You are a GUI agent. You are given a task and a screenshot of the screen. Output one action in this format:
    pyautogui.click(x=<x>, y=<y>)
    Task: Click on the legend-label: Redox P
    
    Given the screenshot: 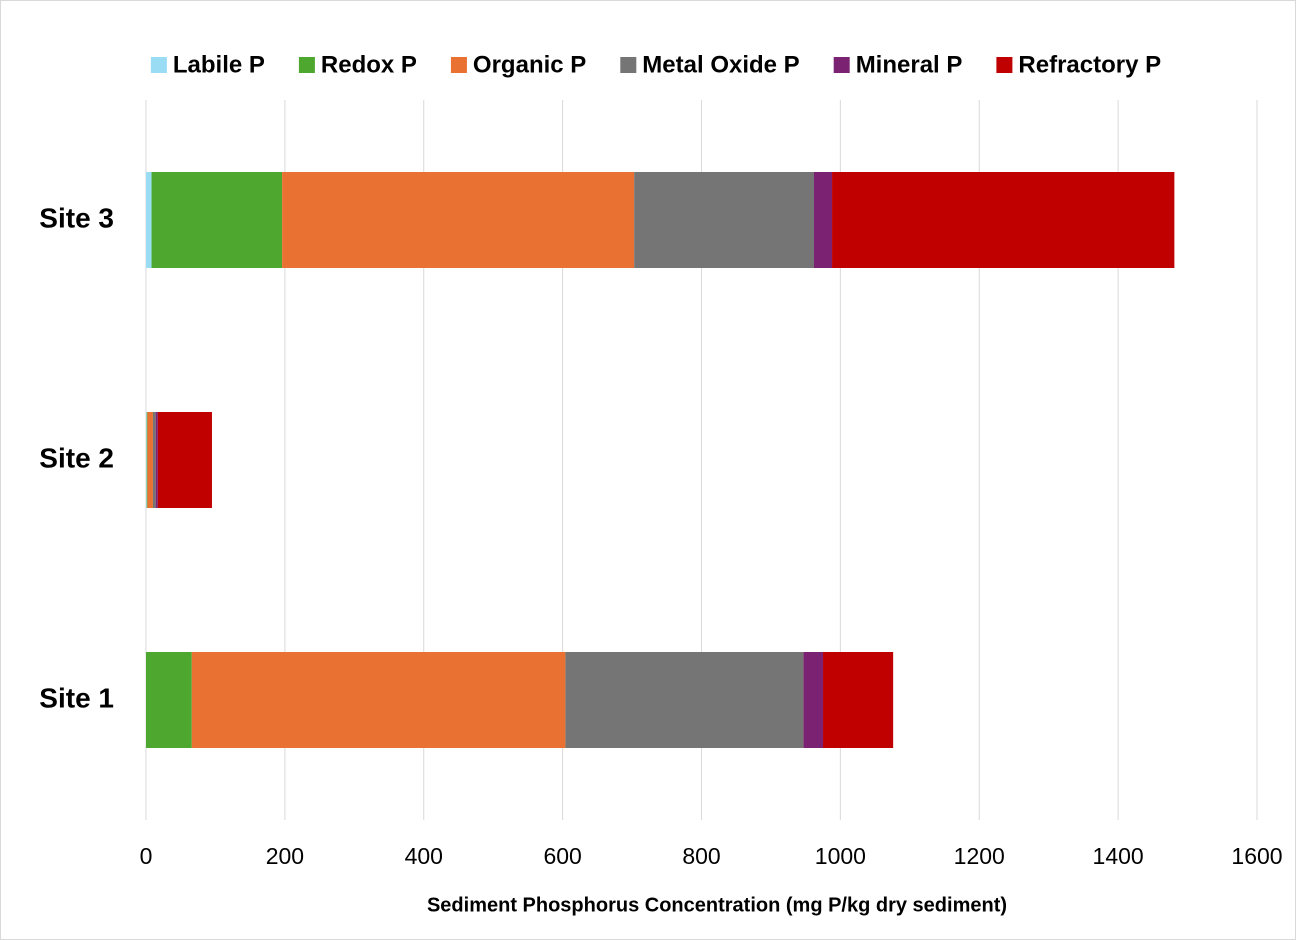 What is the action you would take?
    pyautogui.click(x=369, y=64)
    